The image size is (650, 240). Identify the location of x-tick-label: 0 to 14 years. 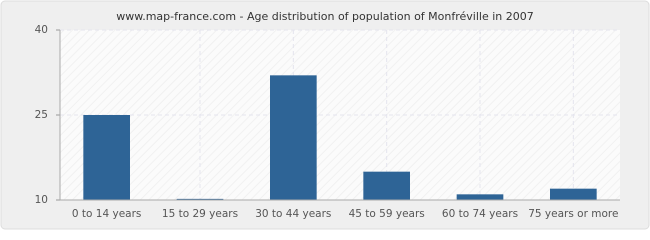
(107, 214).